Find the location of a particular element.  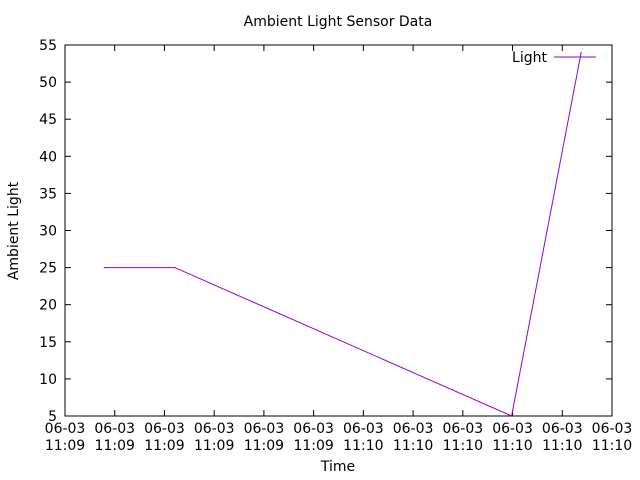

y-tick-label: 55 is located at coordinates (48, 46).